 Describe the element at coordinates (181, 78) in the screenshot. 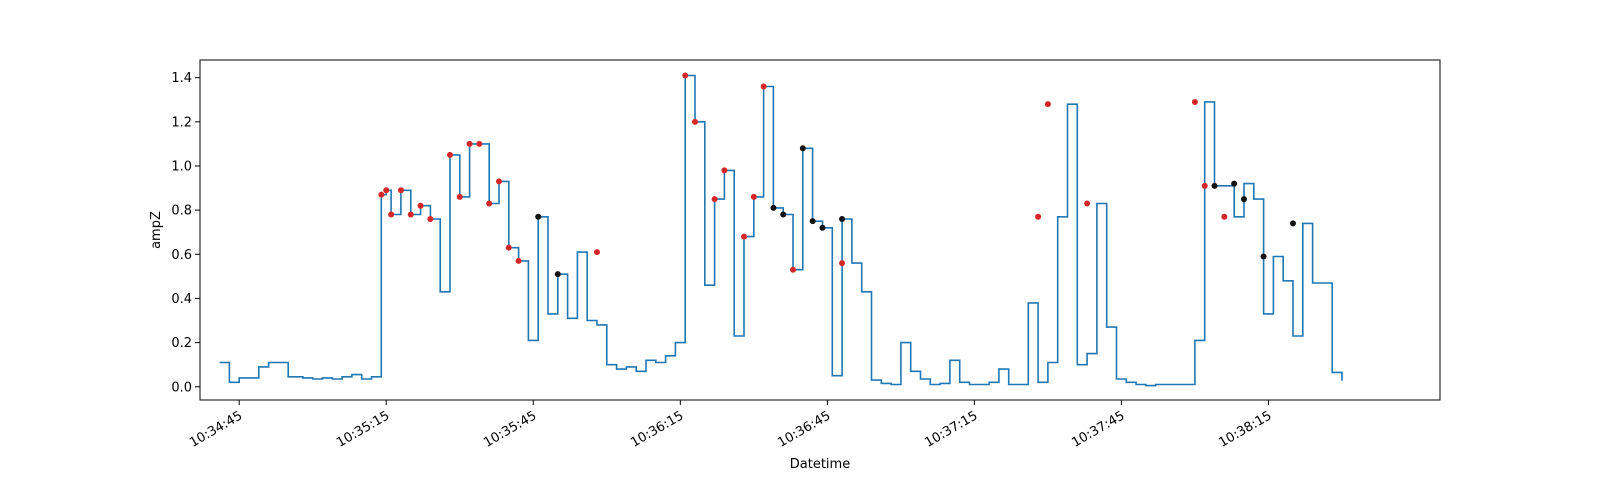

I see `y-tick-label: 1.4` at that location.